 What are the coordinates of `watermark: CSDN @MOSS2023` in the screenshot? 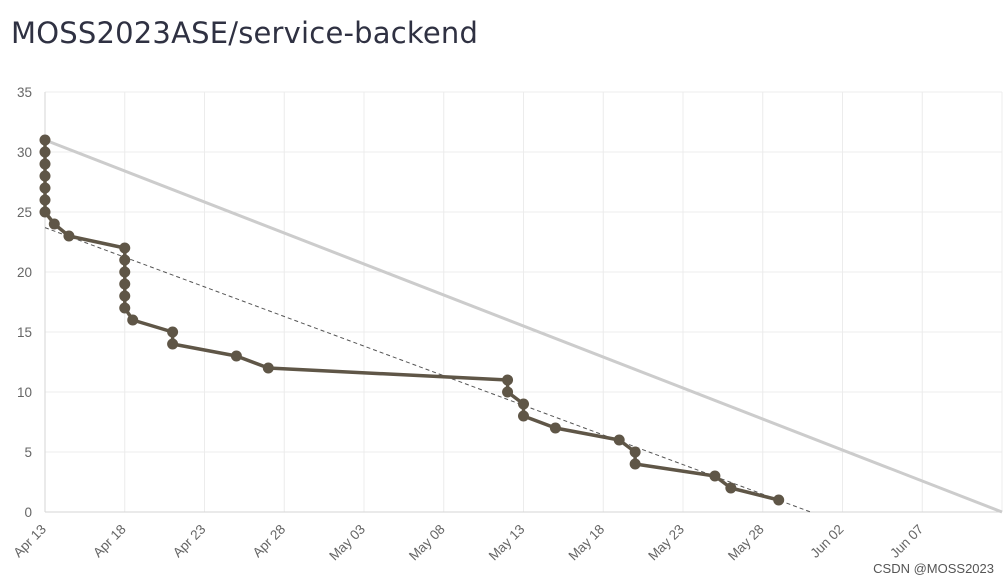 It's located at (933, 568).